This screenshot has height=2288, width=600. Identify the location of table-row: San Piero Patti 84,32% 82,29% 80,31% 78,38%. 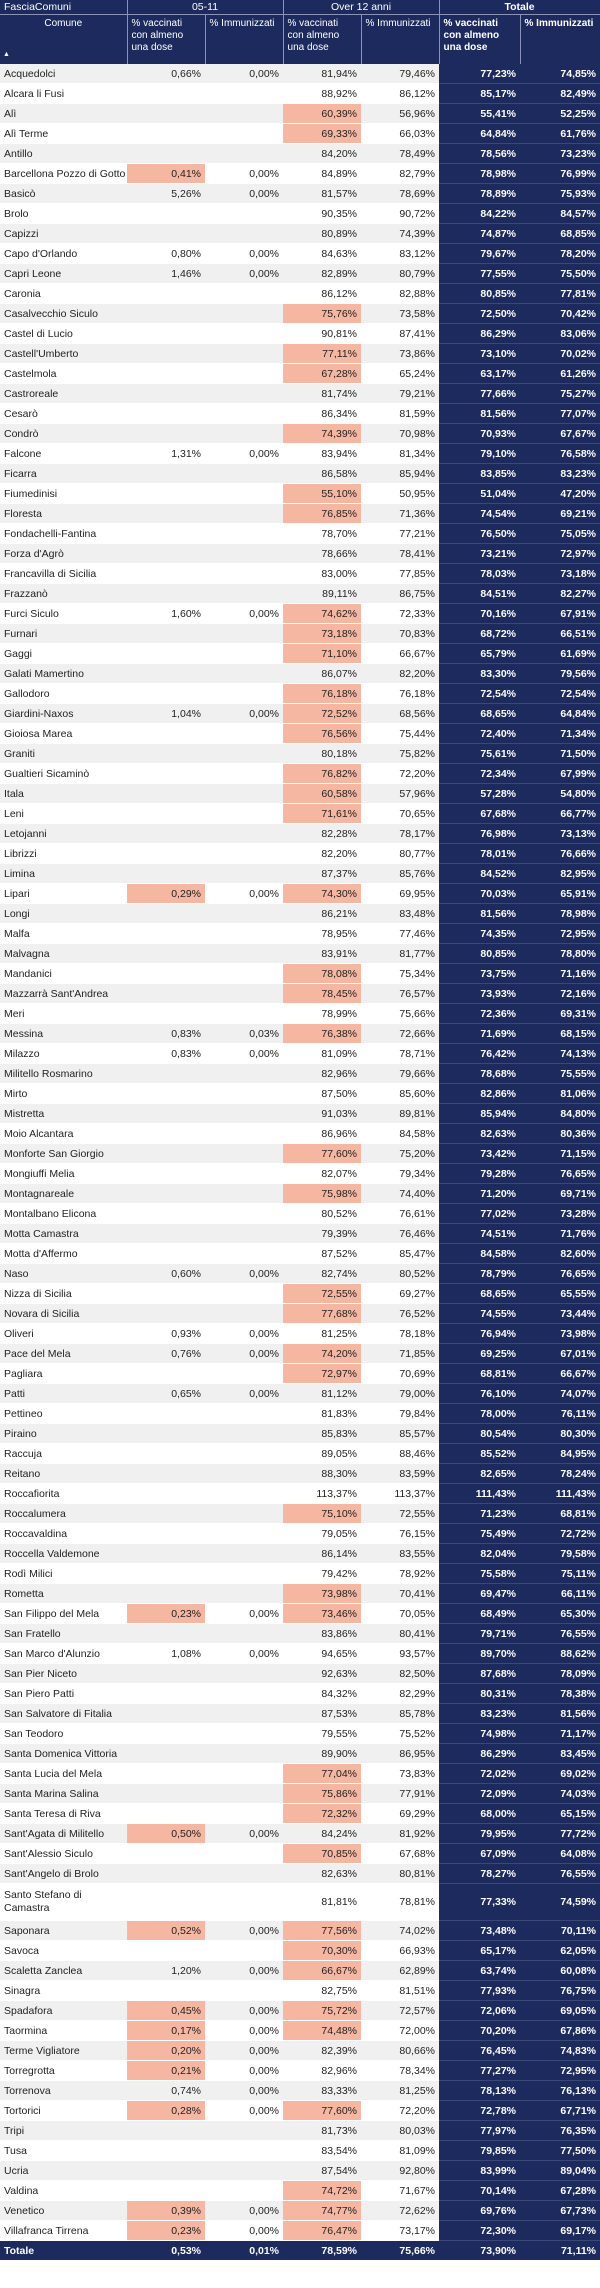
(300, 1693).